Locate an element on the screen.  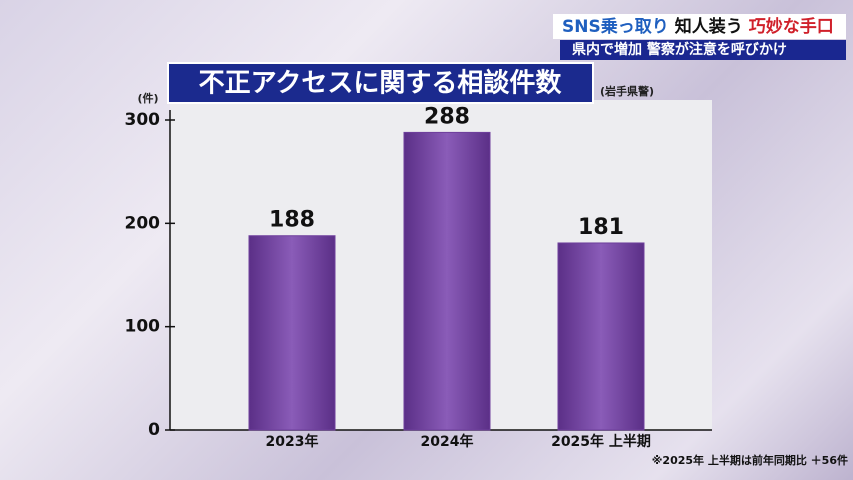
value-label: 181 is located at coordinates (601, 227).